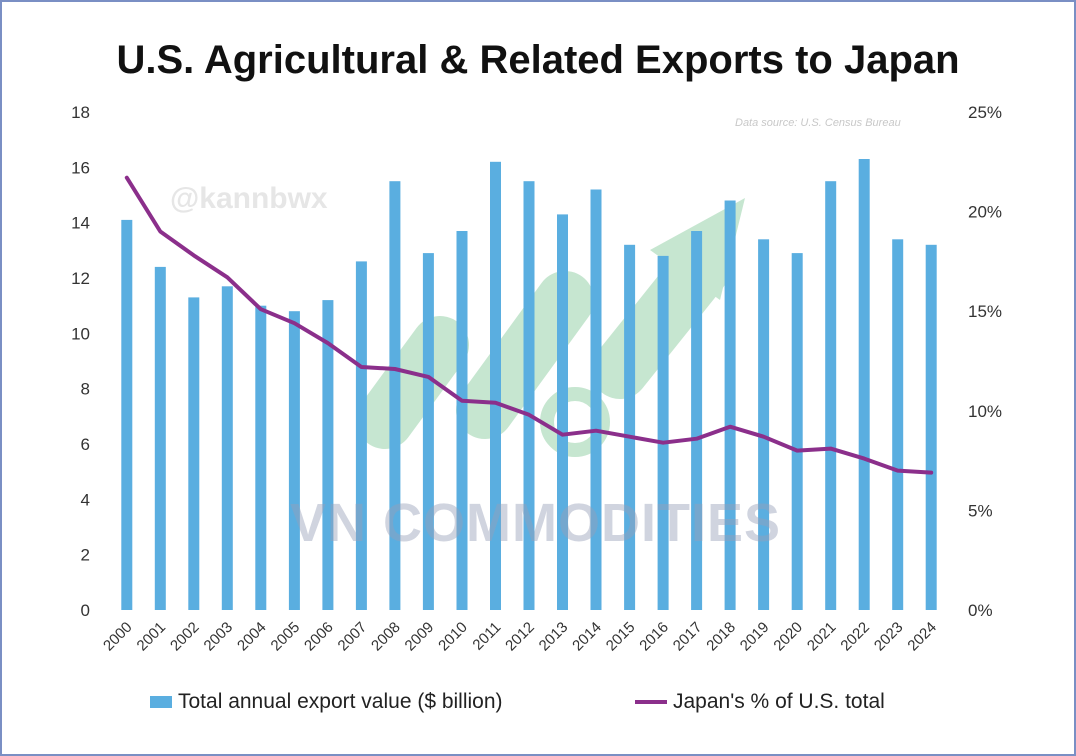  I want to click on x-tick-label: 2006, so click(319, 637).